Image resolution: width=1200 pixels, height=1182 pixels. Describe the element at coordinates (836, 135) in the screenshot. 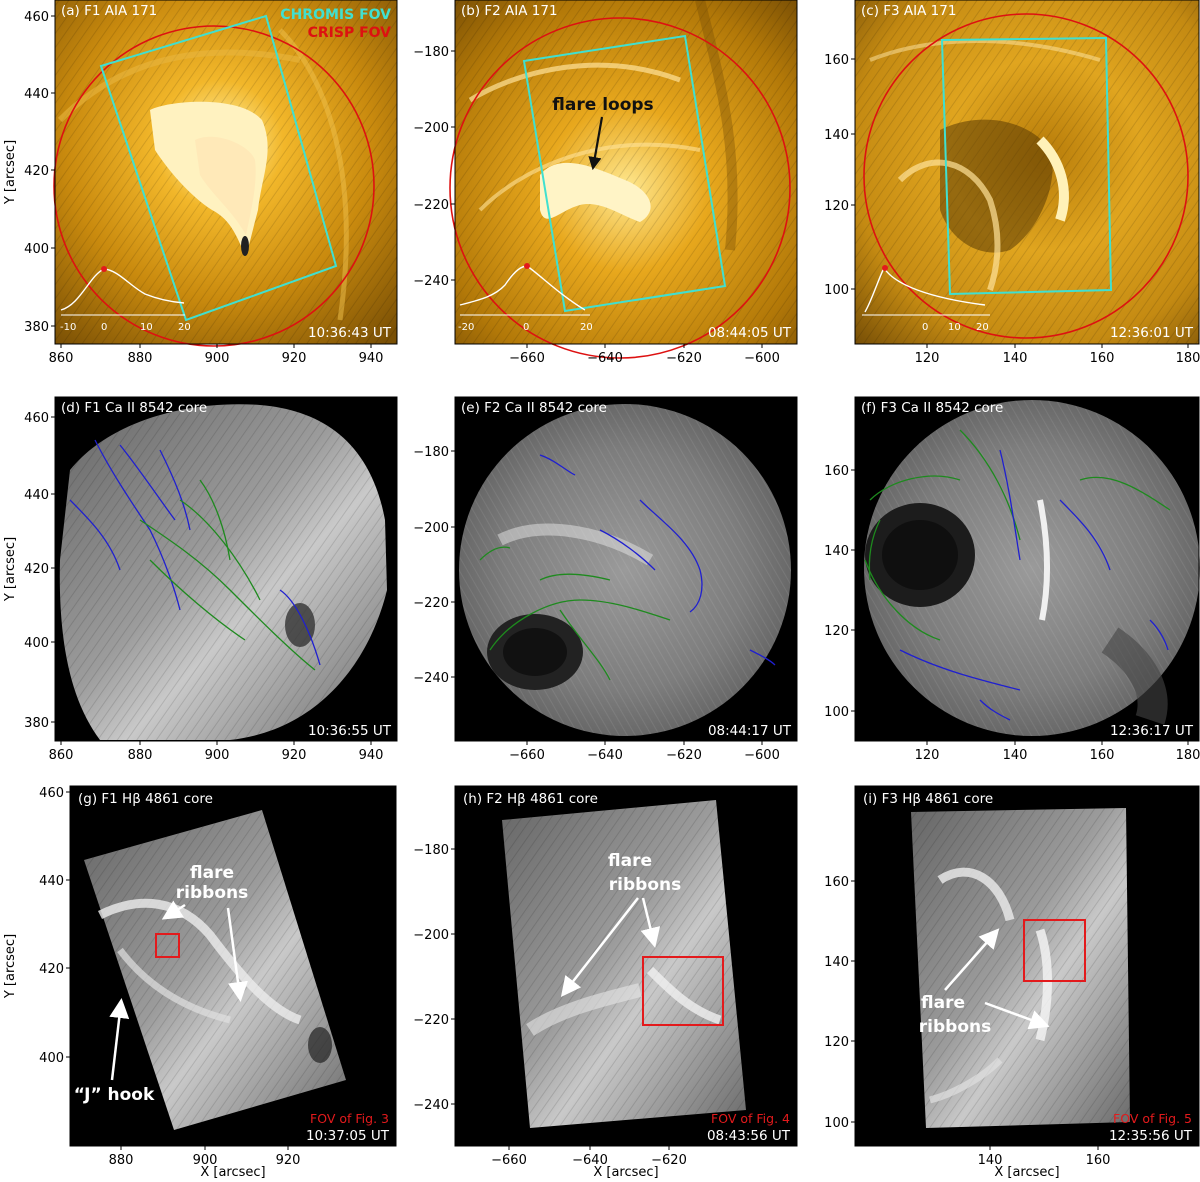

I see `ytick-label-c-2: 140` at that location.